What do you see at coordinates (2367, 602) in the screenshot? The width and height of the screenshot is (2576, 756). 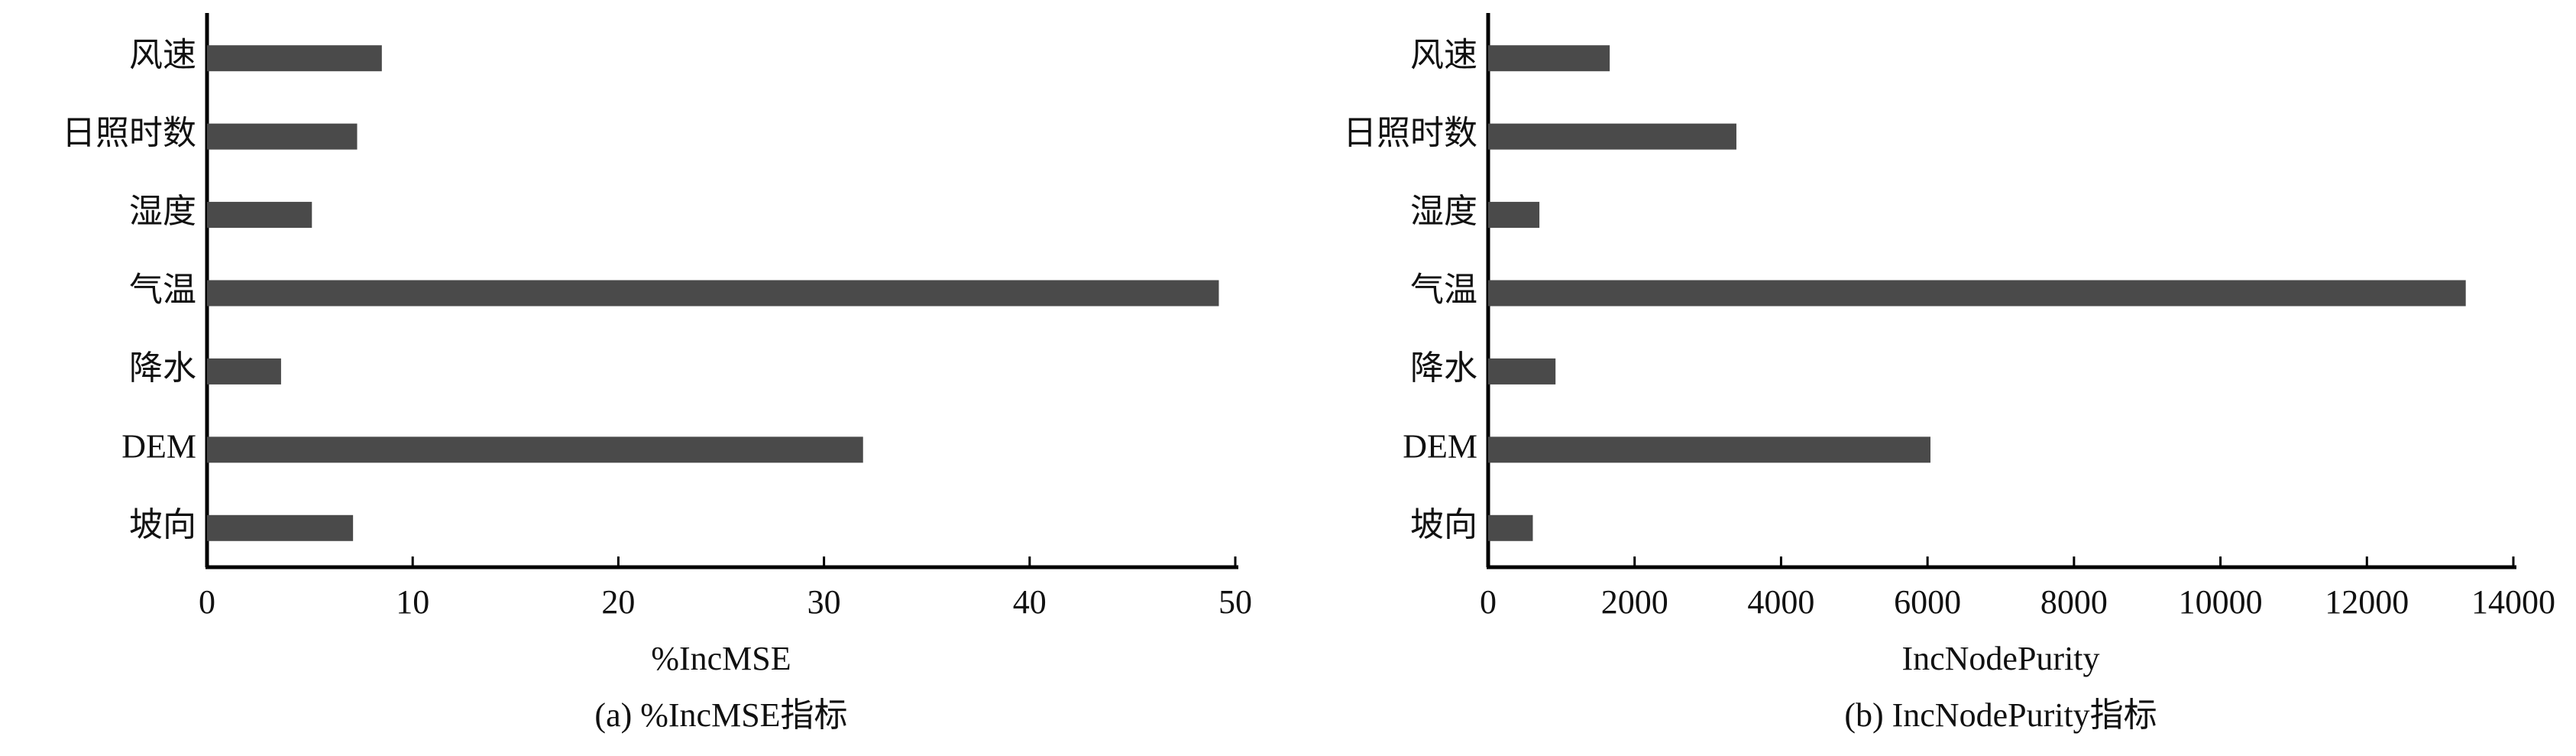 I see `x-tick-label: 12000` at bounding box center [2367, 602].